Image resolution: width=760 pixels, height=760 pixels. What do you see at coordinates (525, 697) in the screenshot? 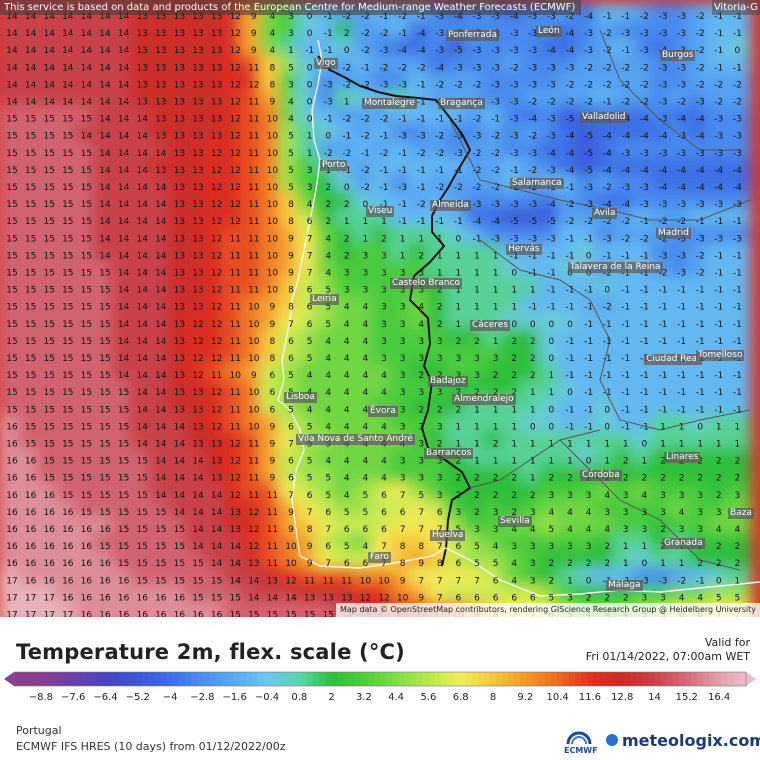
I see `color-scale-tick-label: 9.2` at bounding box center [525, 697].